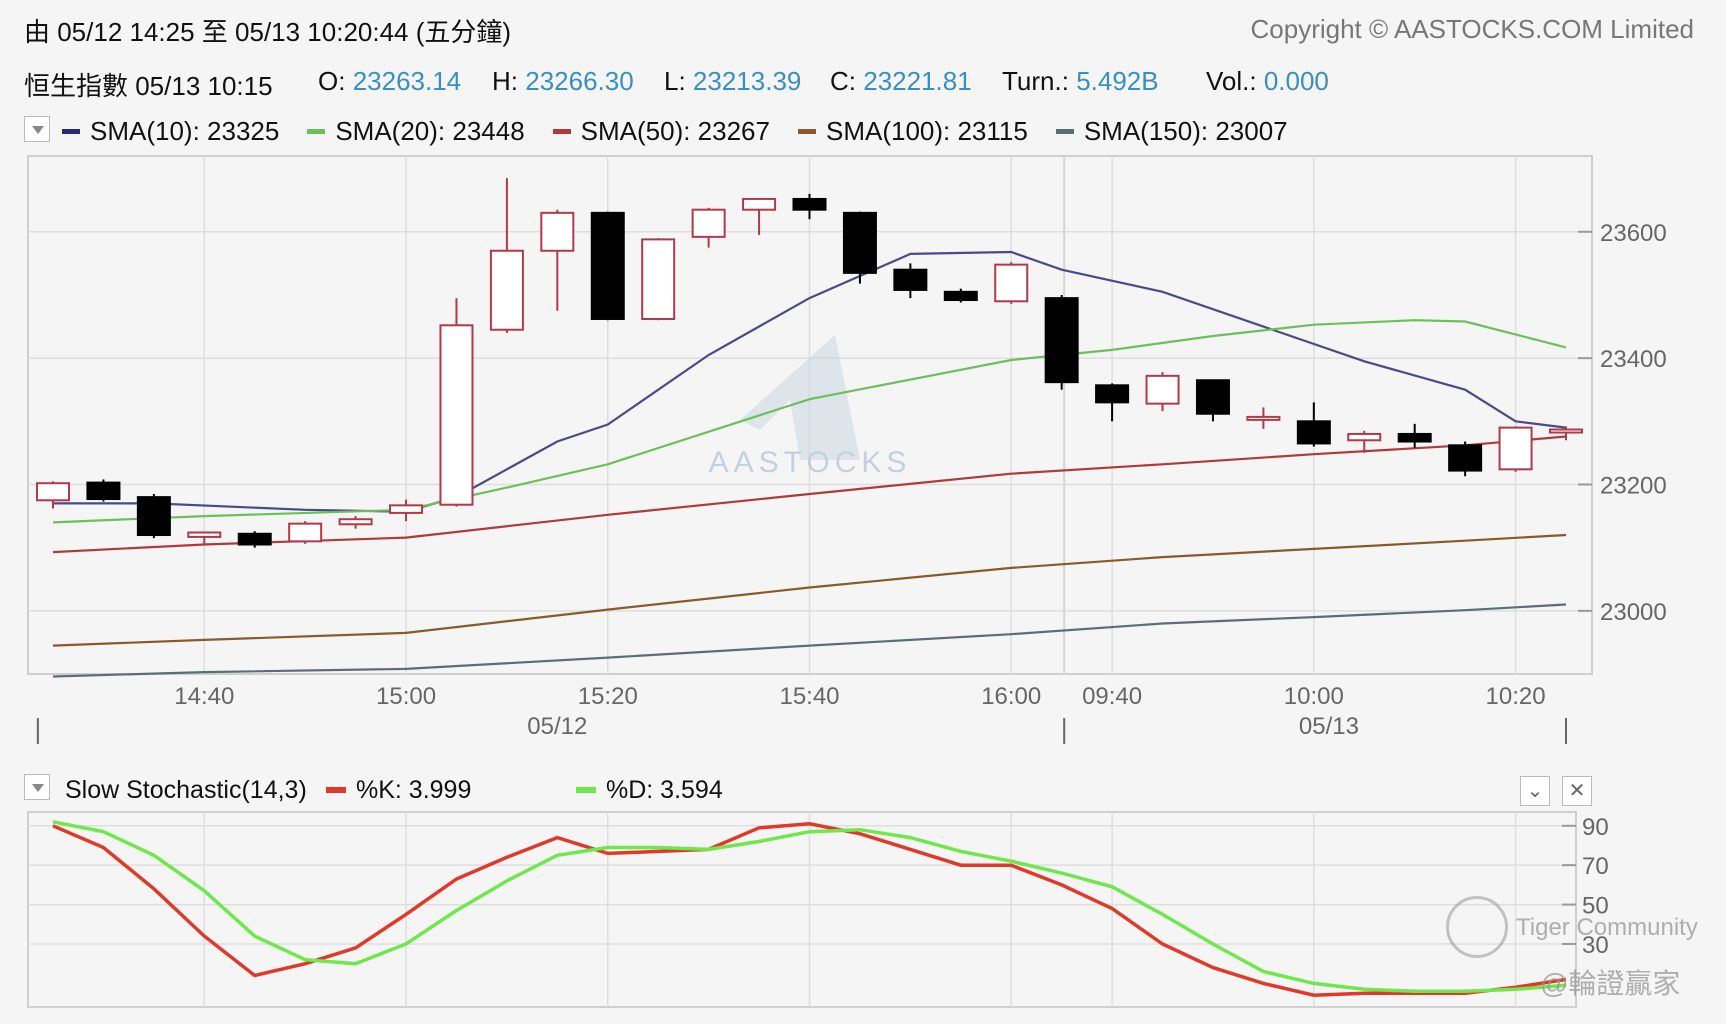 The height and width of the screenshot is (1024, 1726). I want to click on k-legend-swatch, so click(336, 790).